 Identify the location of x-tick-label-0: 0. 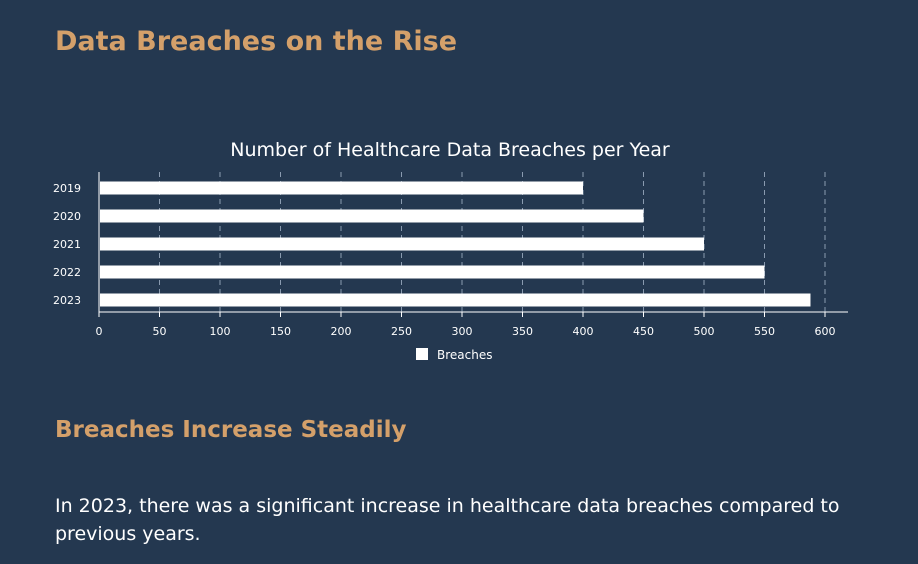
(99, 331).